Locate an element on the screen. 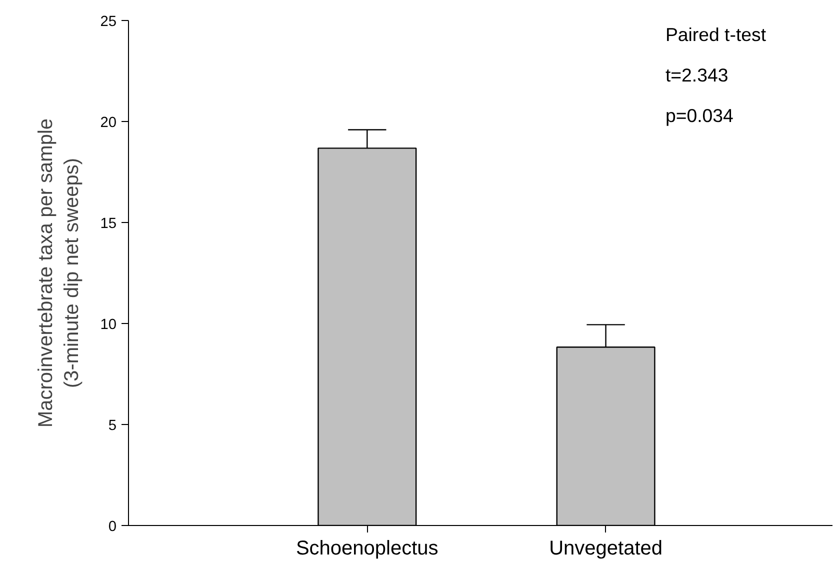 This screenshot has width=837, height=573. annotation: Paired t-test is located at coordinates (716, 35).